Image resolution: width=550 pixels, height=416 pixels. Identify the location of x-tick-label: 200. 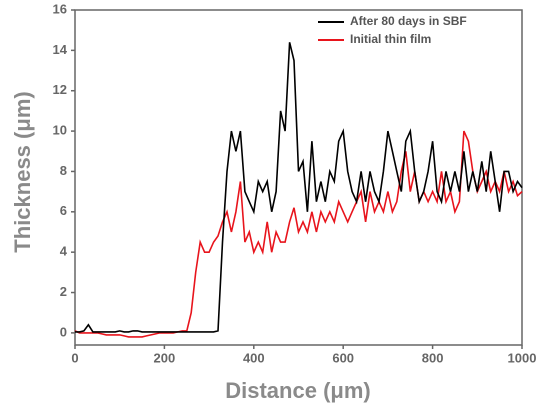
(165, 357).